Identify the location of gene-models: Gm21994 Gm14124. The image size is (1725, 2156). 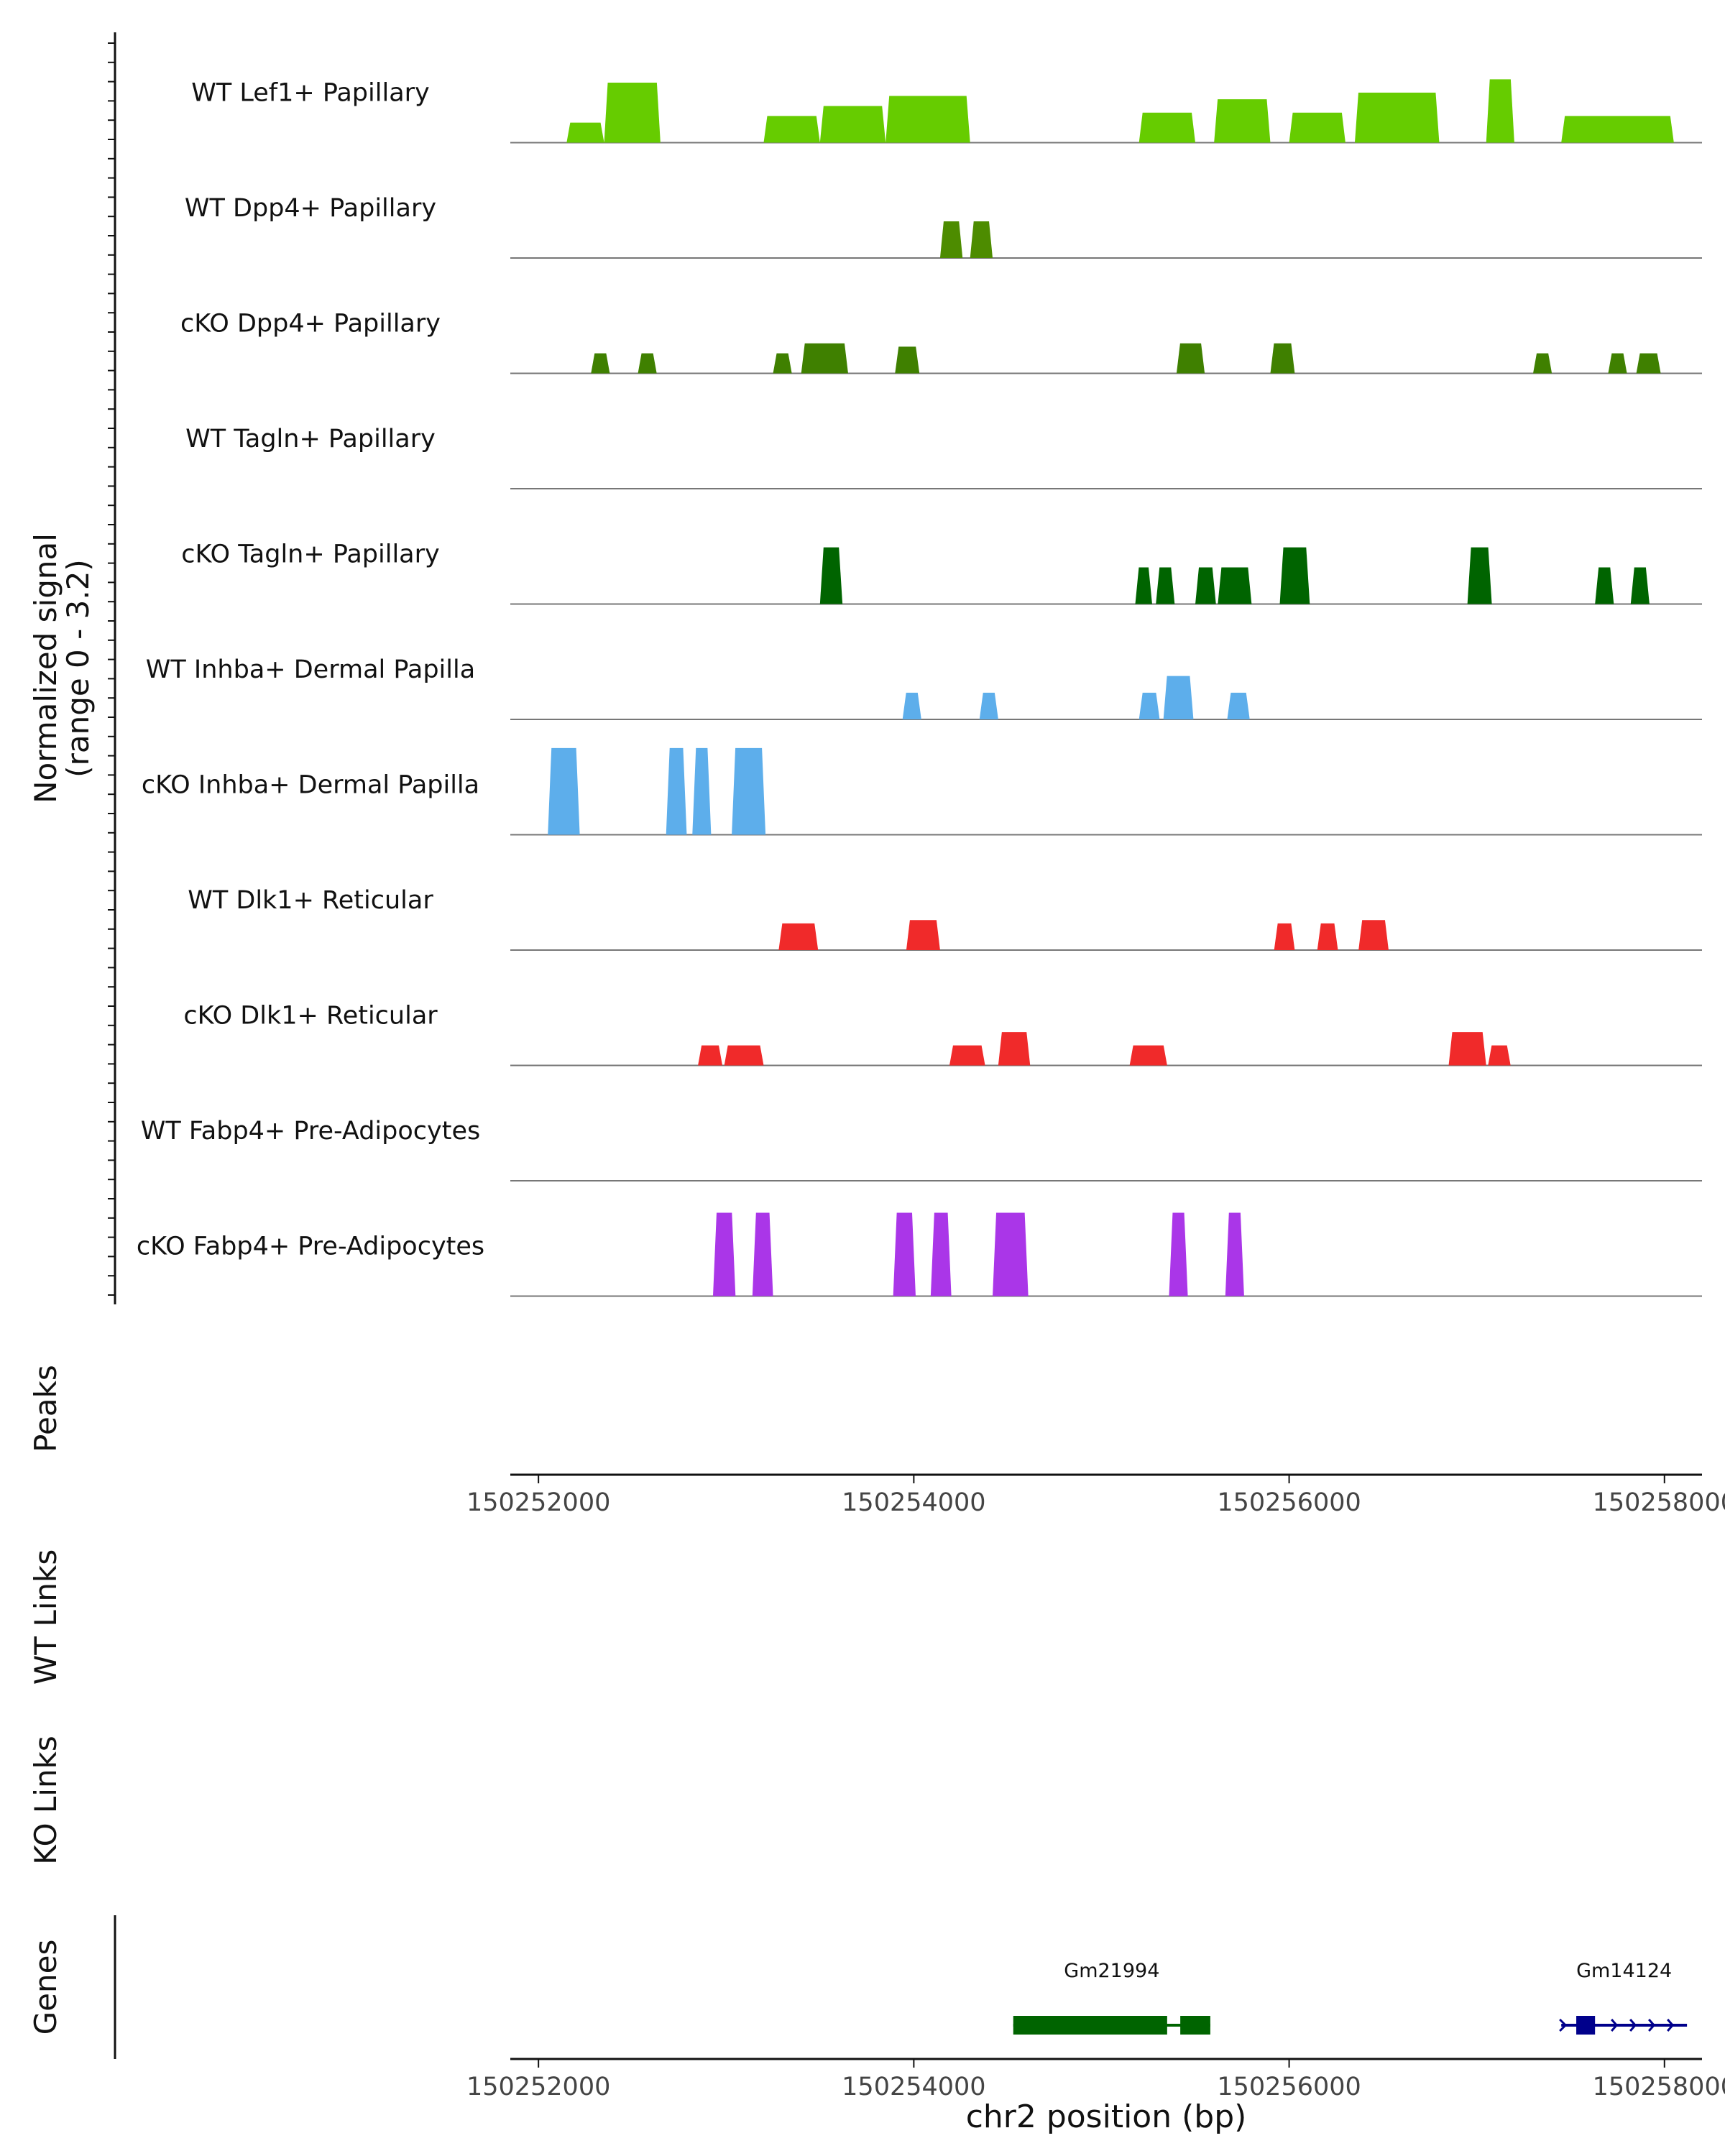
(1350, 1998).